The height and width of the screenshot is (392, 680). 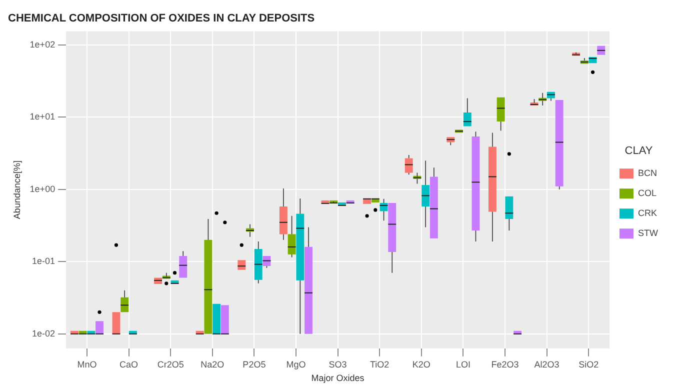 What do you see at coordinates (43, 189) in the screenshot?
I see `y-tick-label: 1e+00` at bounding box center [43, 189].